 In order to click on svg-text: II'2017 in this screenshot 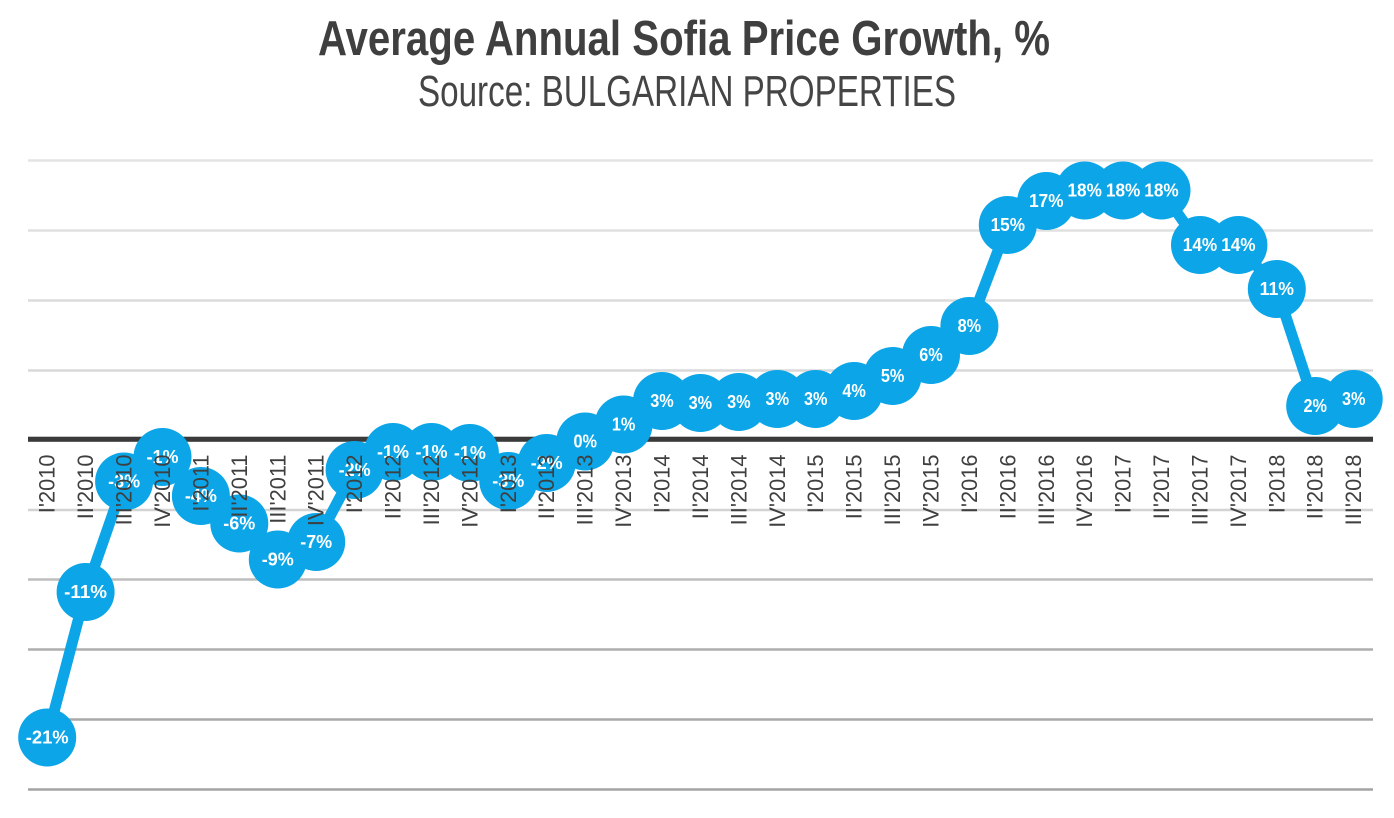, I will do `click(1161, 487)`.